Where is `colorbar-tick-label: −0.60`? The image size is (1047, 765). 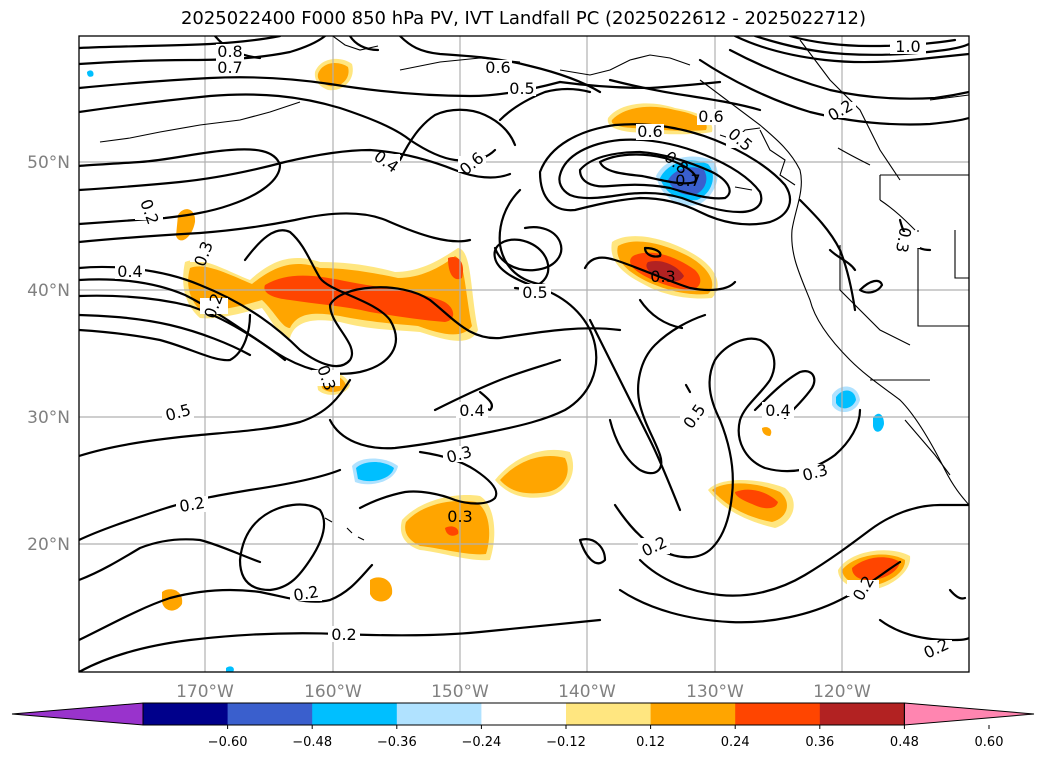
colorbar-tick-label: −0.60 is located at coordinates (228, 742).